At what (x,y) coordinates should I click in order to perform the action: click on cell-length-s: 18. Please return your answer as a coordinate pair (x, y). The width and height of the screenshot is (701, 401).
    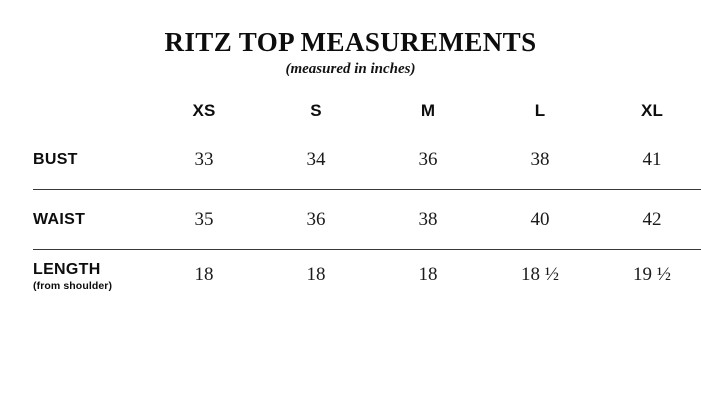
    Looking at the image, I should click on (316, 274).